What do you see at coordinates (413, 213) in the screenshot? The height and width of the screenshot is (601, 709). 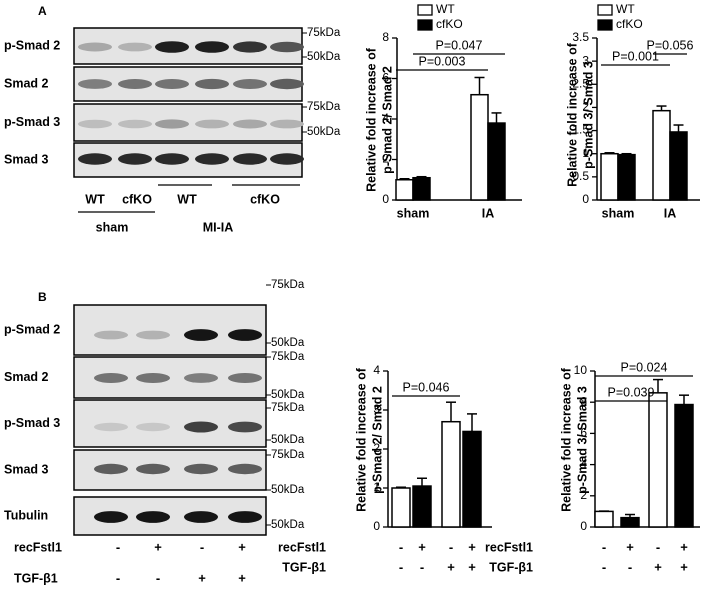 I see `x-tick-label: sham` at bounding box center [413, 213].